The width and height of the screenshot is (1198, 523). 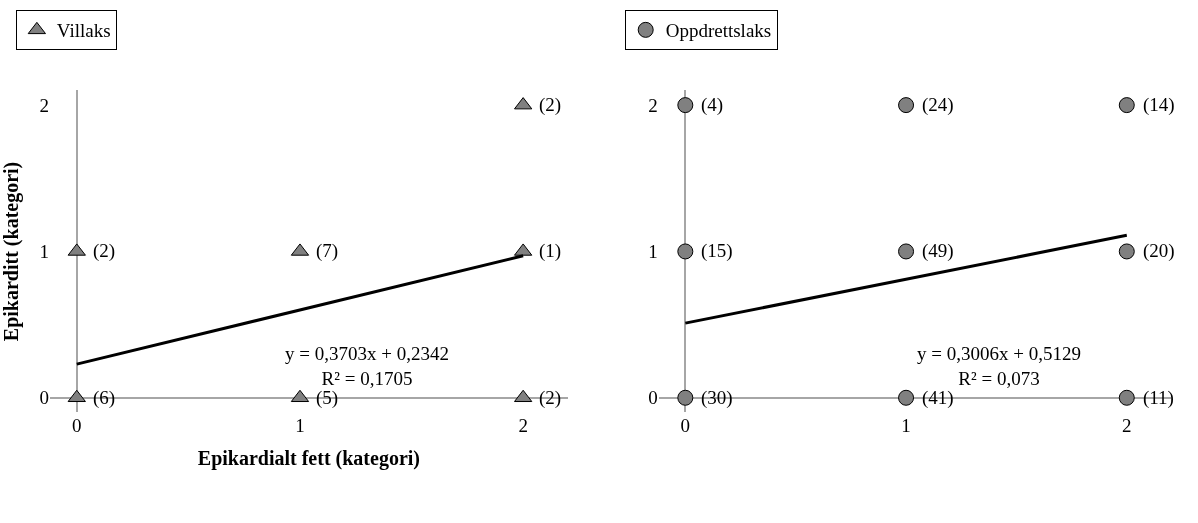 What do you see at coordinates (718, 31) in the screenshot?
I see `legend-label: Oppdrettslaks` at bounding box center [718, 31].